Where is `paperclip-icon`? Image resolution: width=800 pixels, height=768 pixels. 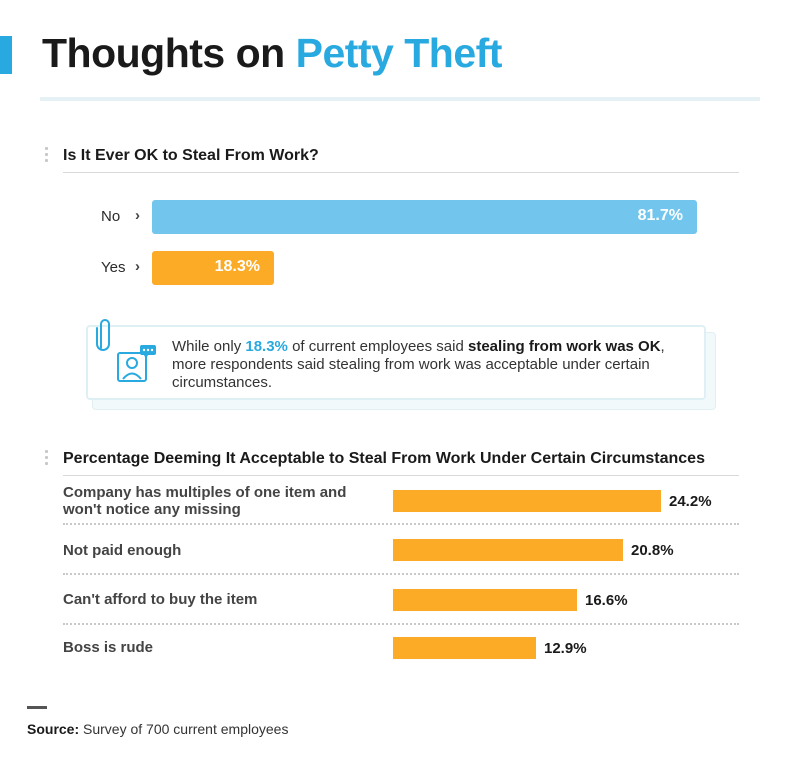 paperclip-icon is located at coordinates (103, 335).